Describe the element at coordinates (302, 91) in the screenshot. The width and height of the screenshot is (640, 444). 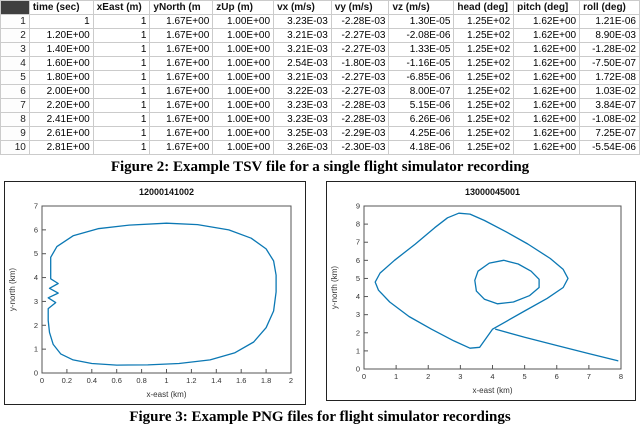
I see `table-cell: 3.22E-03` at that location.